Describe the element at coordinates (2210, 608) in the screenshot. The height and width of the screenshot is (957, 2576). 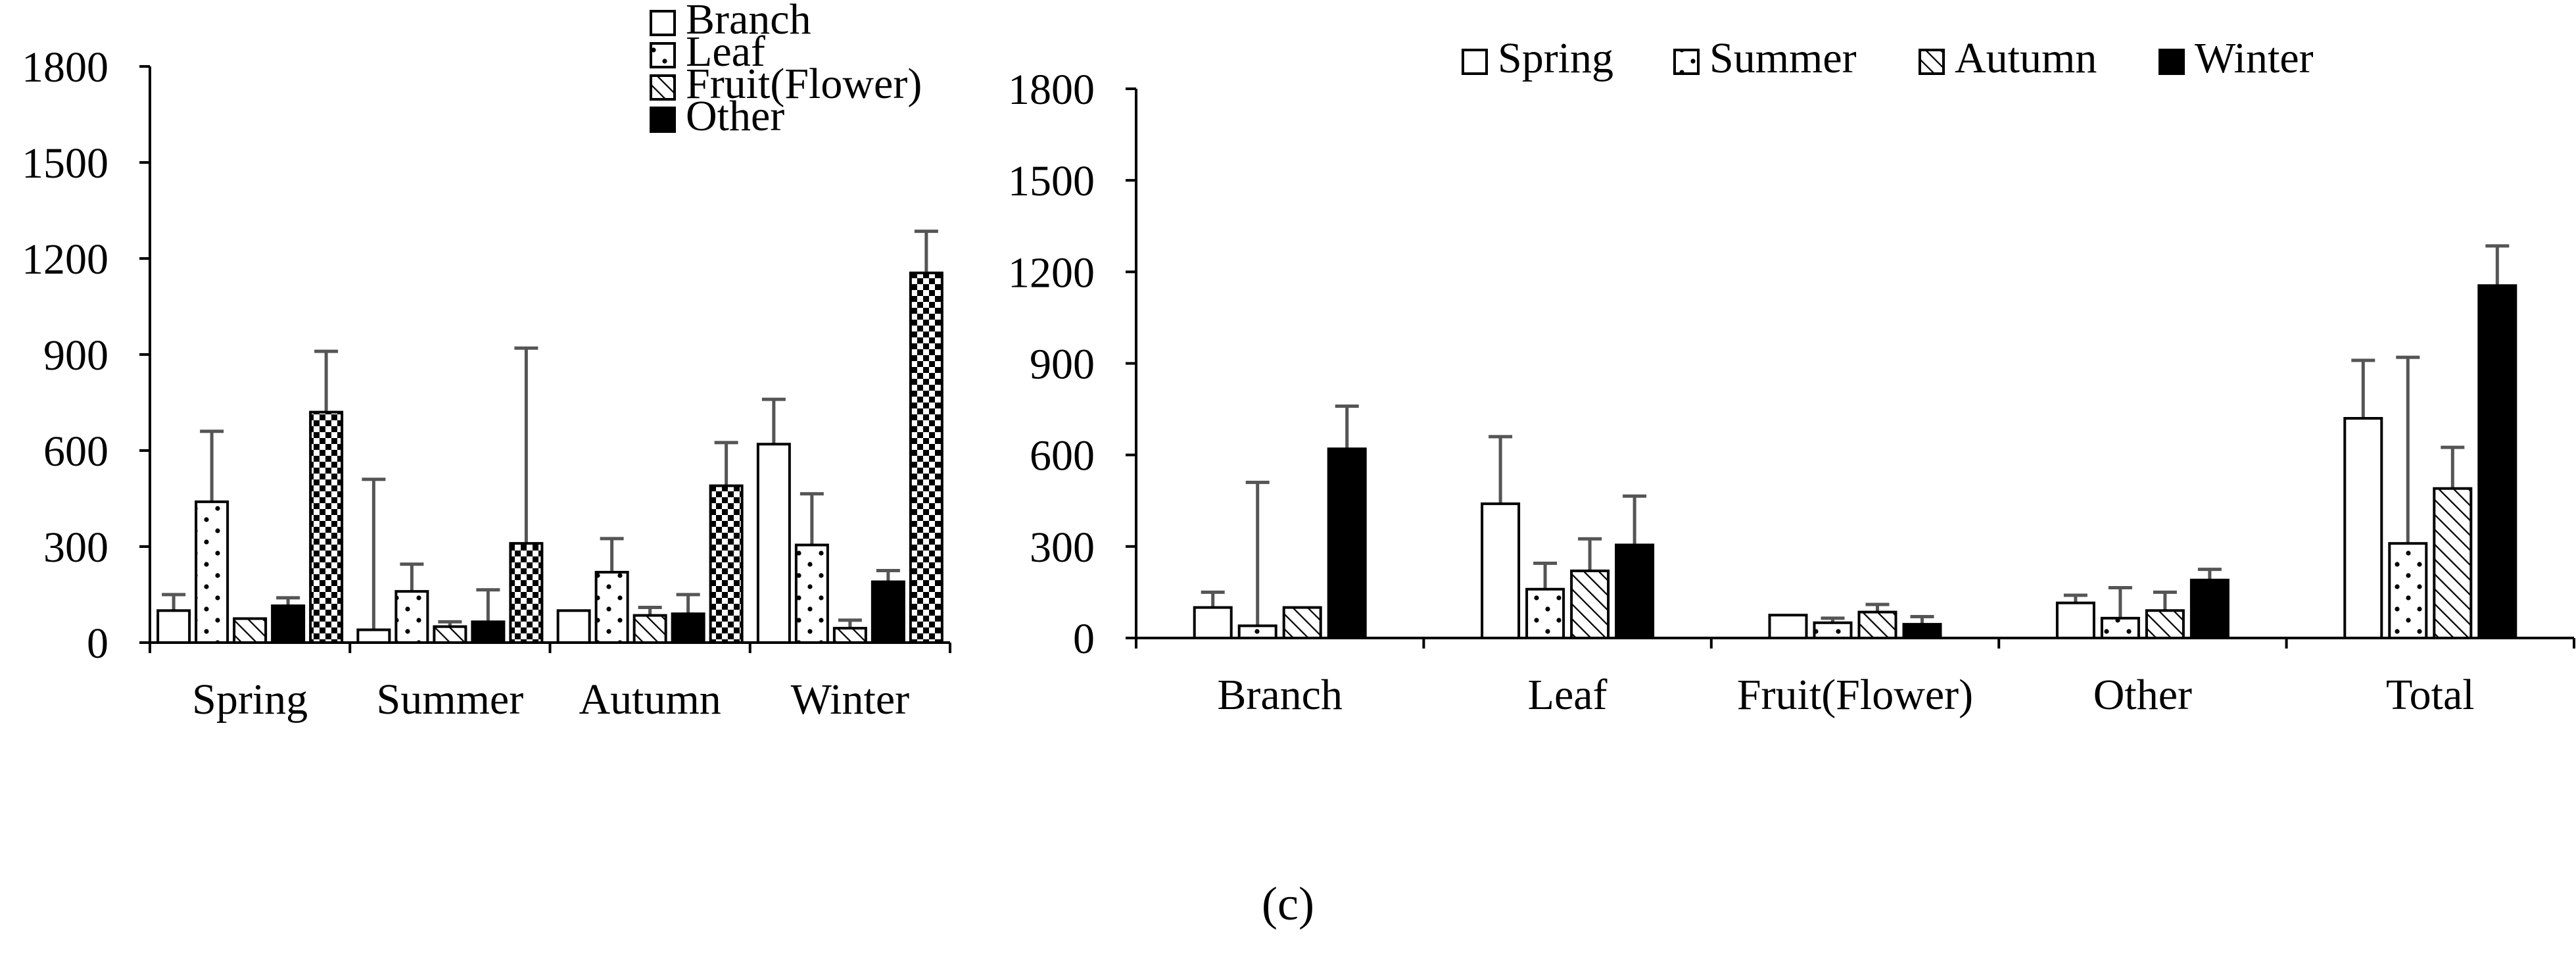
I see `bar-other-winter` at that location.